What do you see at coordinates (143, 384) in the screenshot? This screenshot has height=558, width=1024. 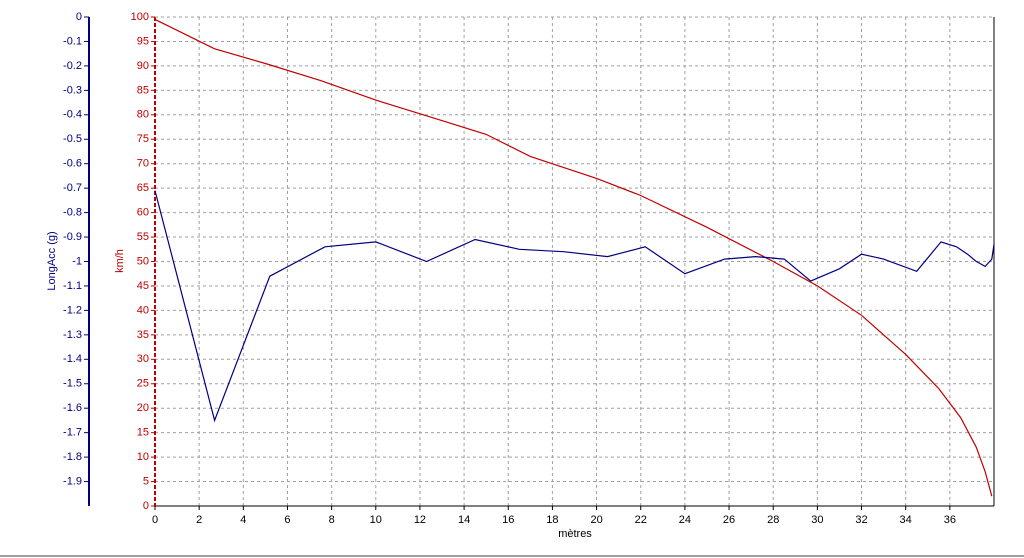 I see `y-tick-label: 25` at bounding box center [143, 384].